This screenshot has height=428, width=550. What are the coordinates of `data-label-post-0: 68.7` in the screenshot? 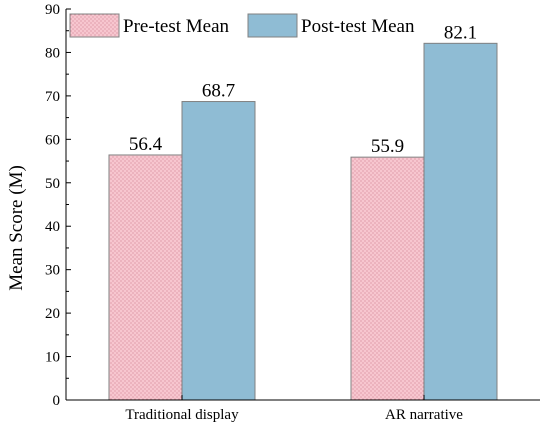 It's located at (218, 91).